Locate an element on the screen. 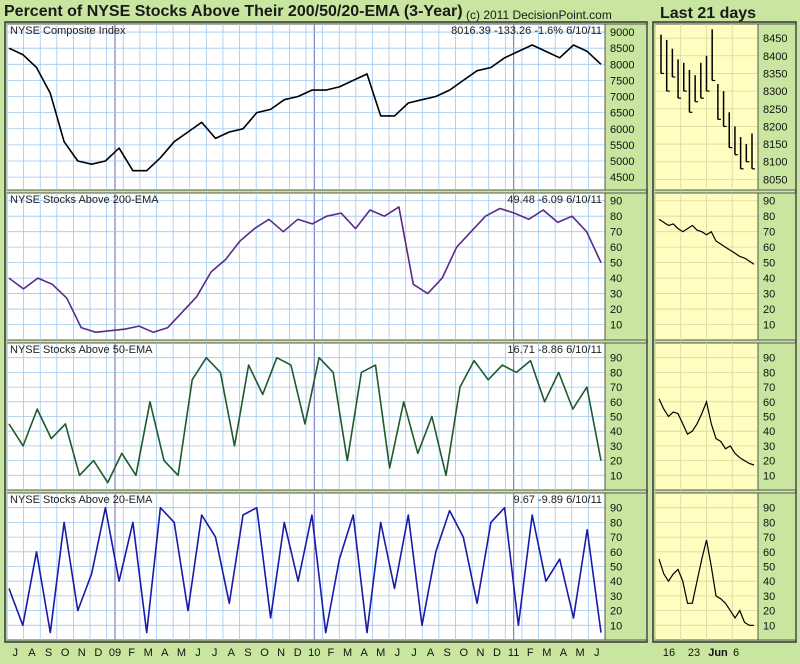  side-y-tick-label: 8350 is located at coordinates (775, 74).